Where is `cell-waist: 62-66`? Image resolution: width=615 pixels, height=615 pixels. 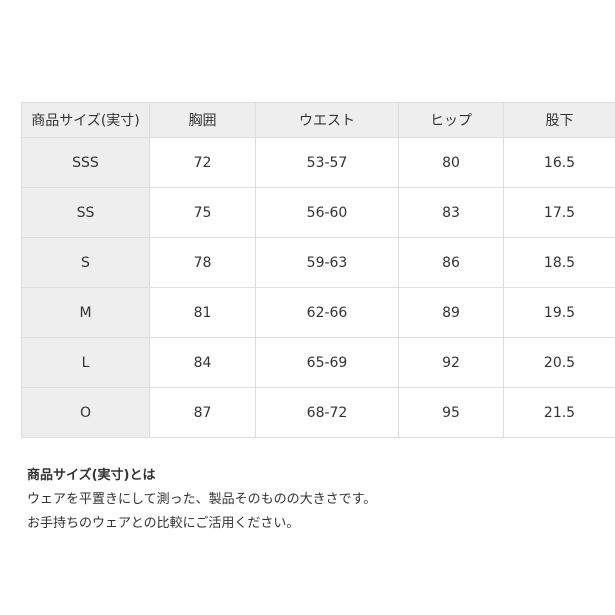
cell-waist: 62-66 is located at coordinates (327, 312).